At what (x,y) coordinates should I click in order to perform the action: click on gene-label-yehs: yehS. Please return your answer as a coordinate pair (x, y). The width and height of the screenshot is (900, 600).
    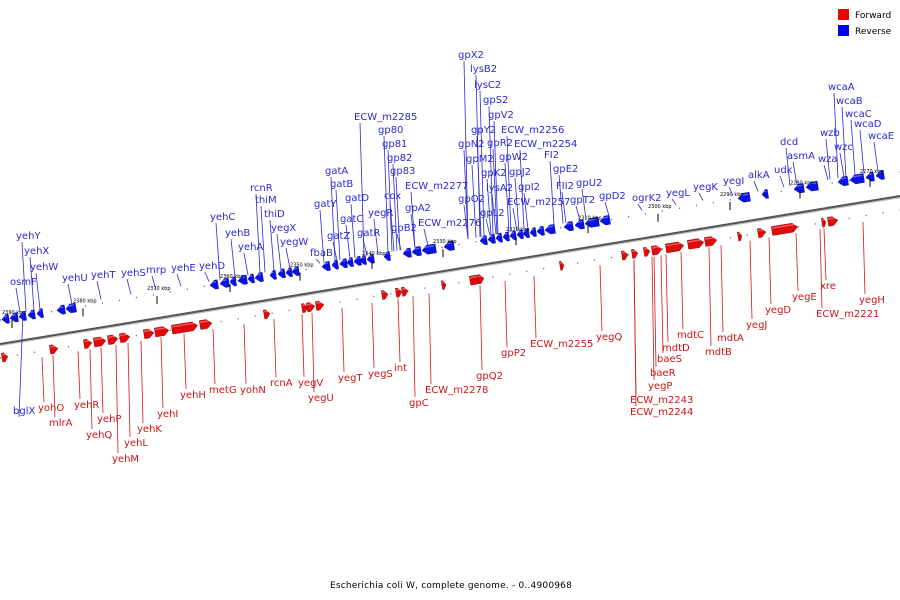
    Looking at the image, I should click on (133, 273).